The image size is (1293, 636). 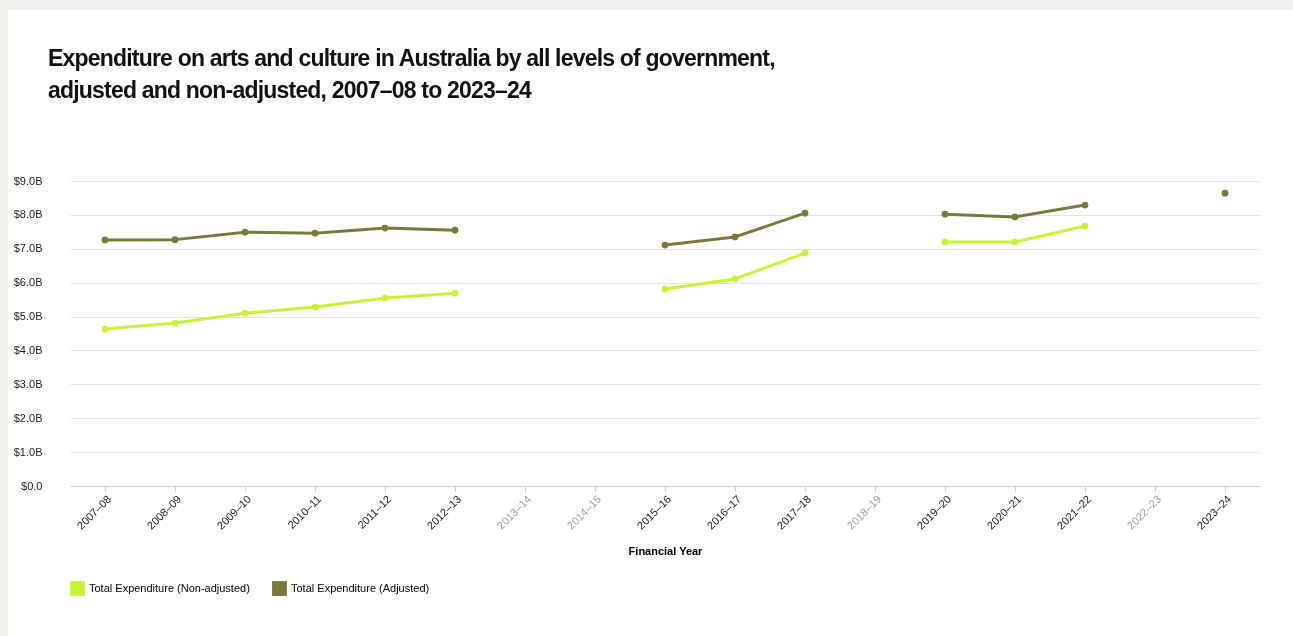 I want to click on y-tick-label: $5.0B, so click(x=28, y=316).